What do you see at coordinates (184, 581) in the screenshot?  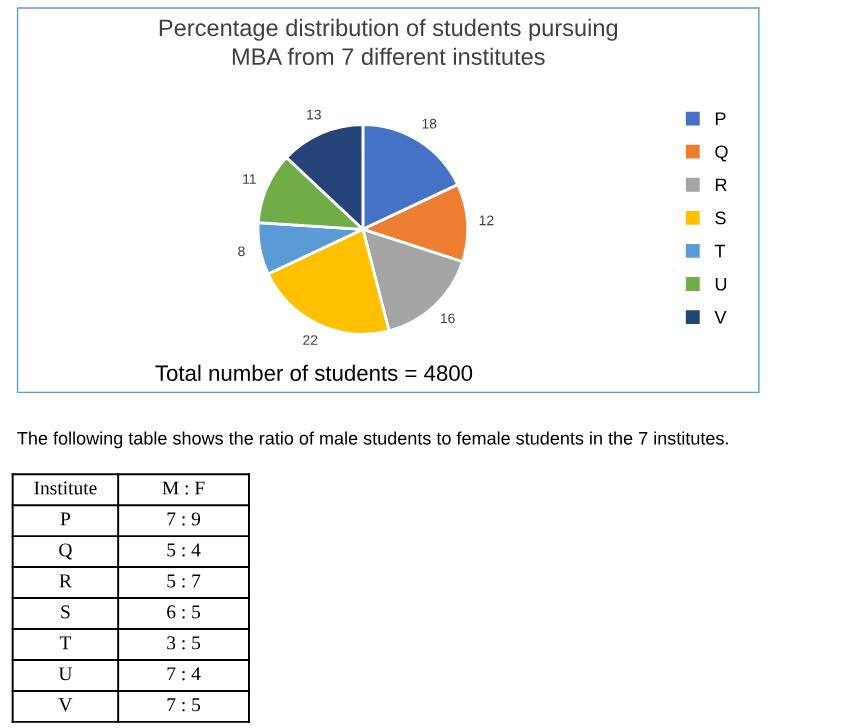 I see `text: 5 : 7` at bounding box center [184, 581].